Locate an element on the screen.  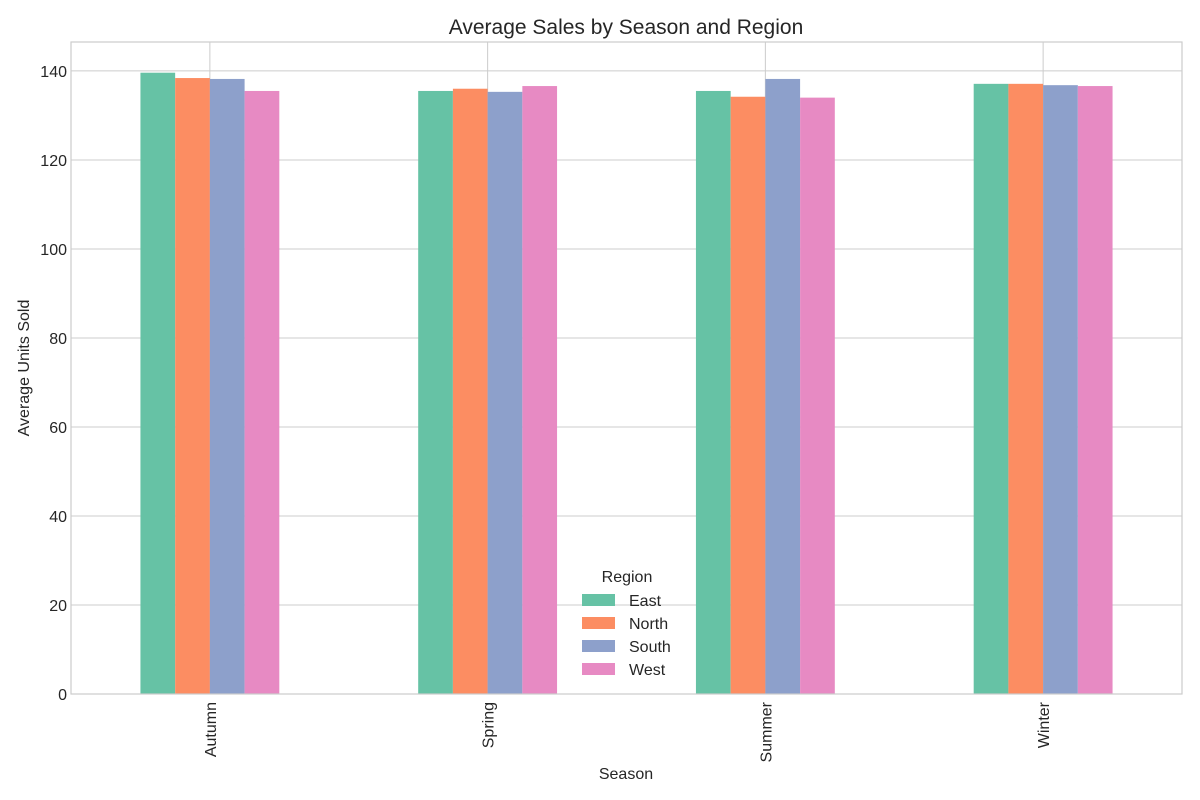
legend-label-north: North is located at coordinates (648, 624).